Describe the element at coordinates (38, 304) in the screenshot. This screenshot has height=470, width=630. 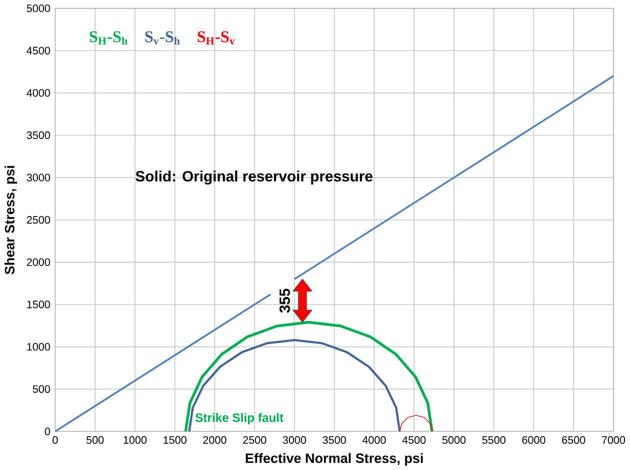
I see `y-tick-label: 1500` at that location.